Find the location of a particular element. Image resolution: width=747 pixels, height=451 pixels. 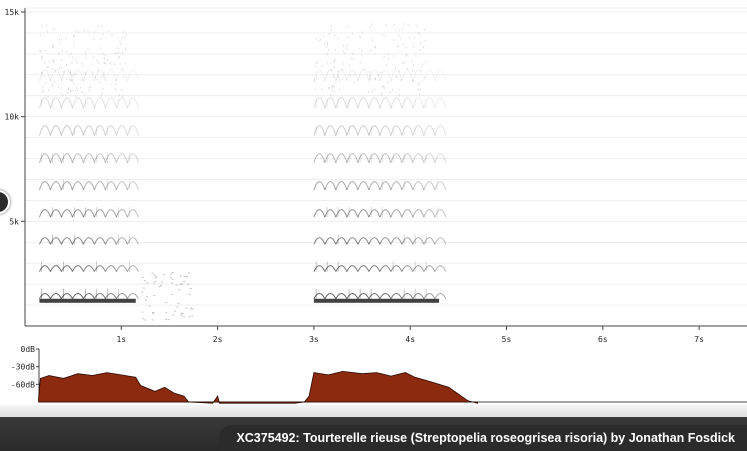

freq-tick-label: 5k is located at coordinates (14, 221).